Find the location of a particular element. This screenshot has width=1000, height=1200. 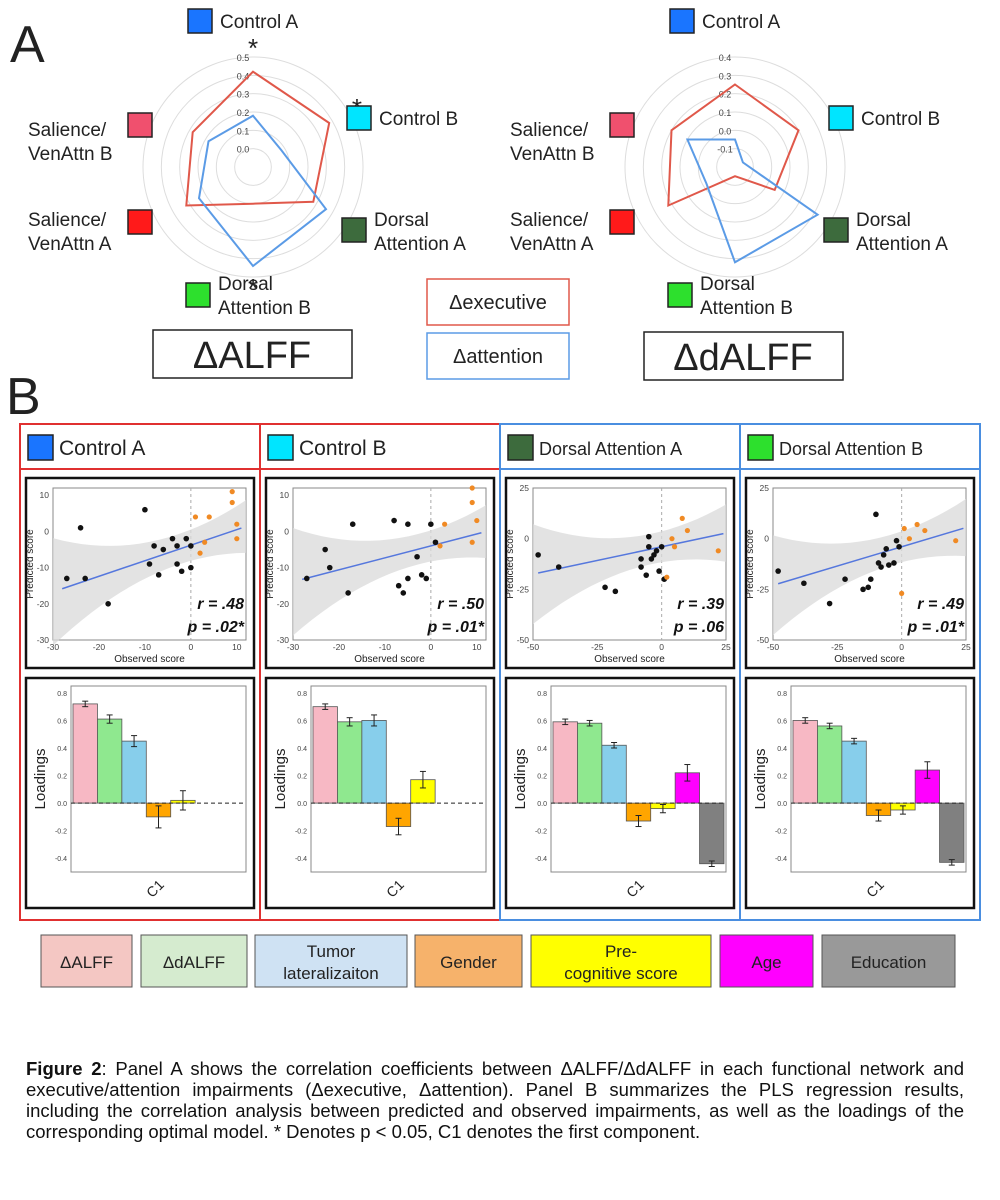

label-dorsal-a: Dorsal is located at coordinates (883, 220).